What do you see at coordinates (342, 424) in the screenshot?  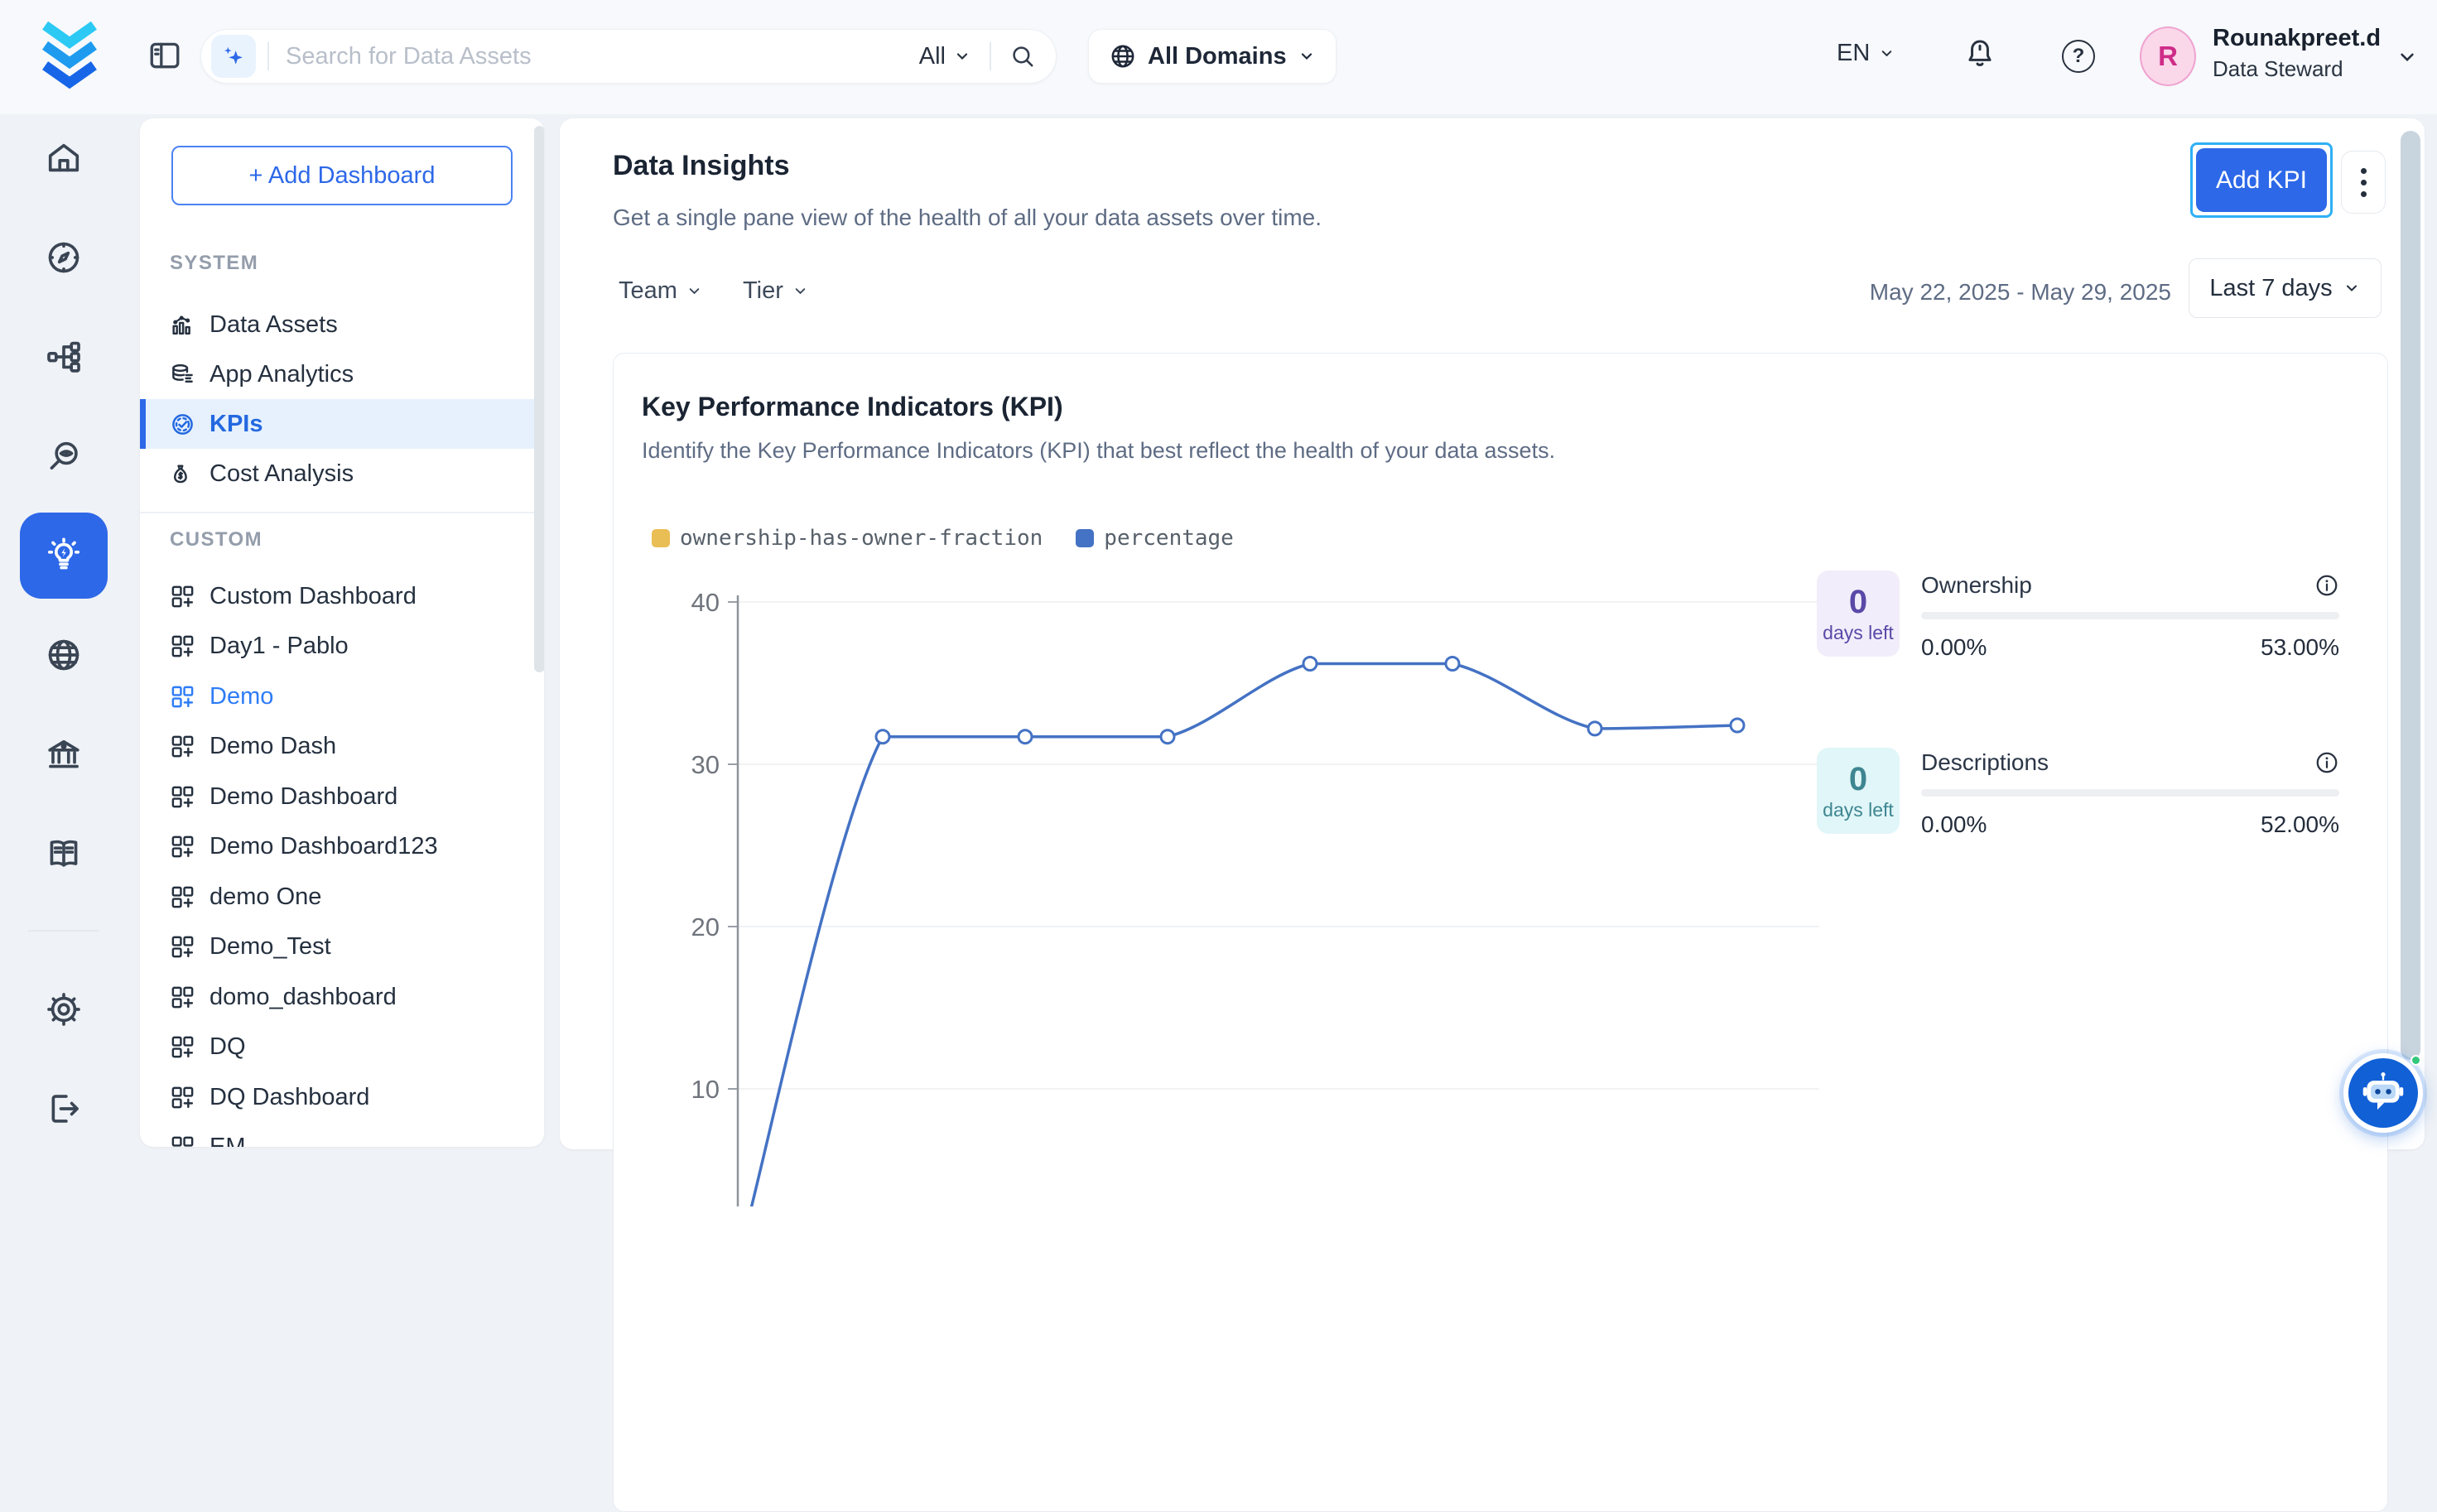 I see `sidebar-item-kpis: KPIs` at bounding box center [342, 424].